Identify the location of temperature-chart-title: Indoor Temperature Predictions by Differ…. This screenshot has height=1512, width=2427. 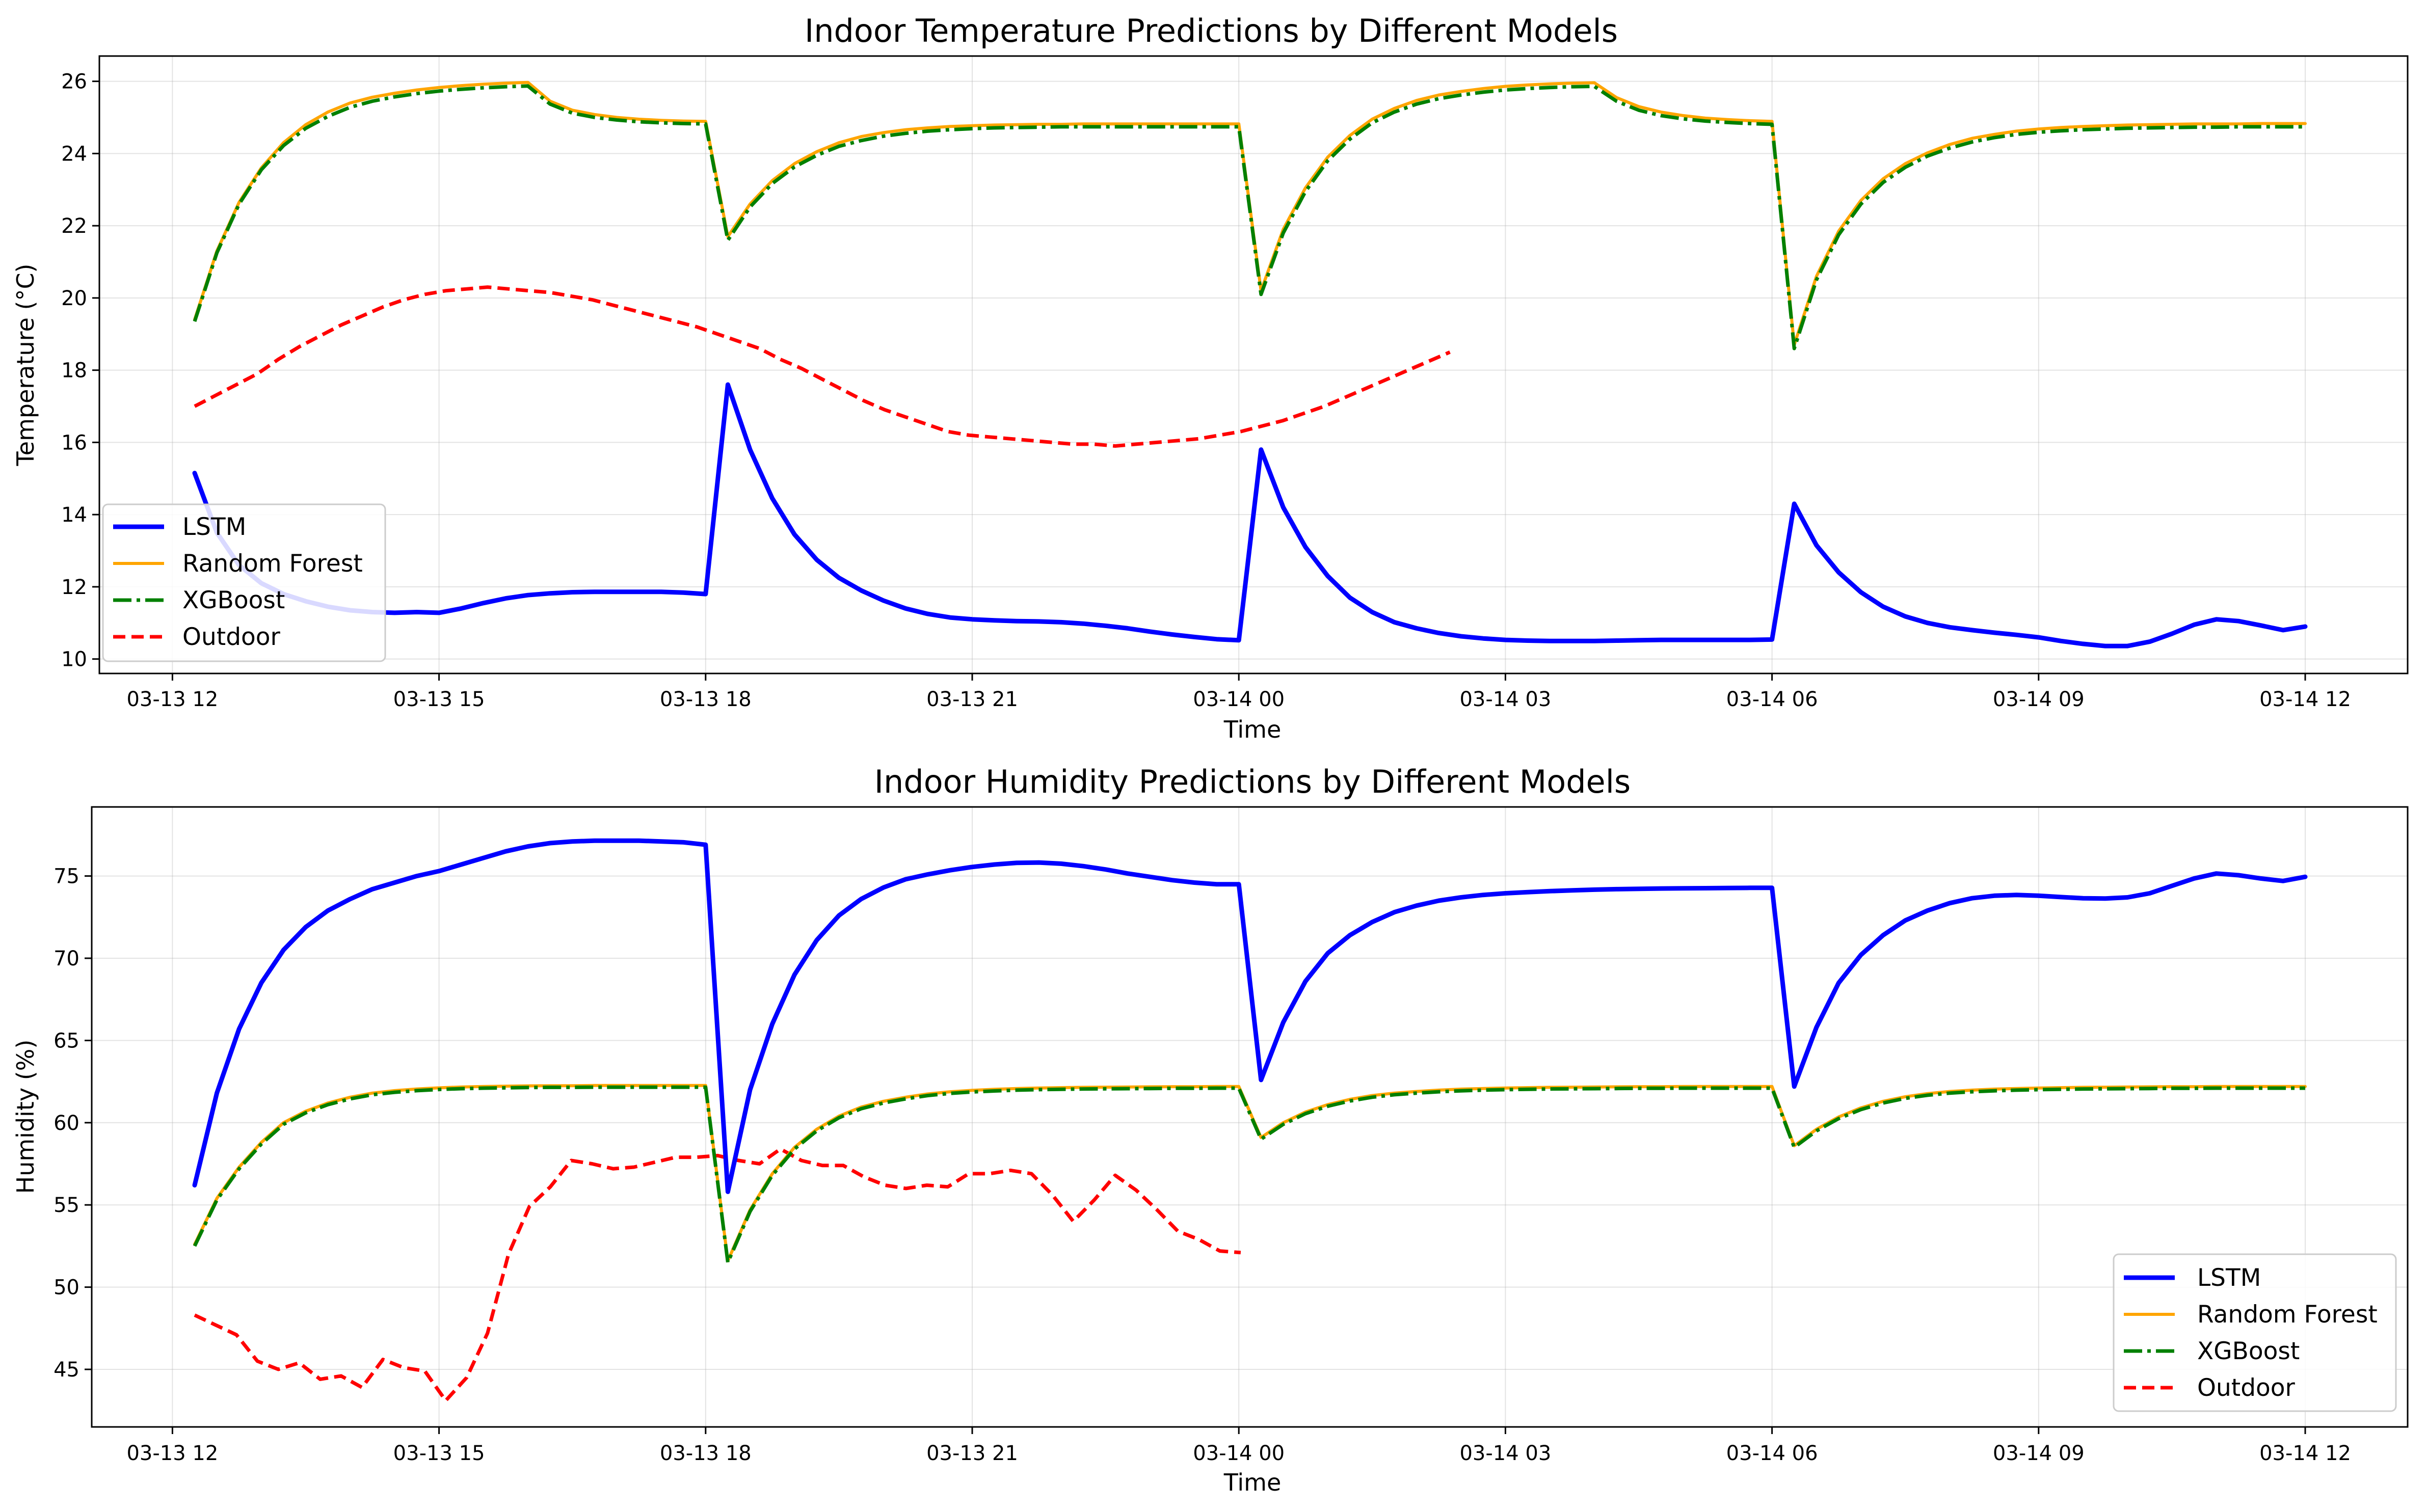
(1211, 30).